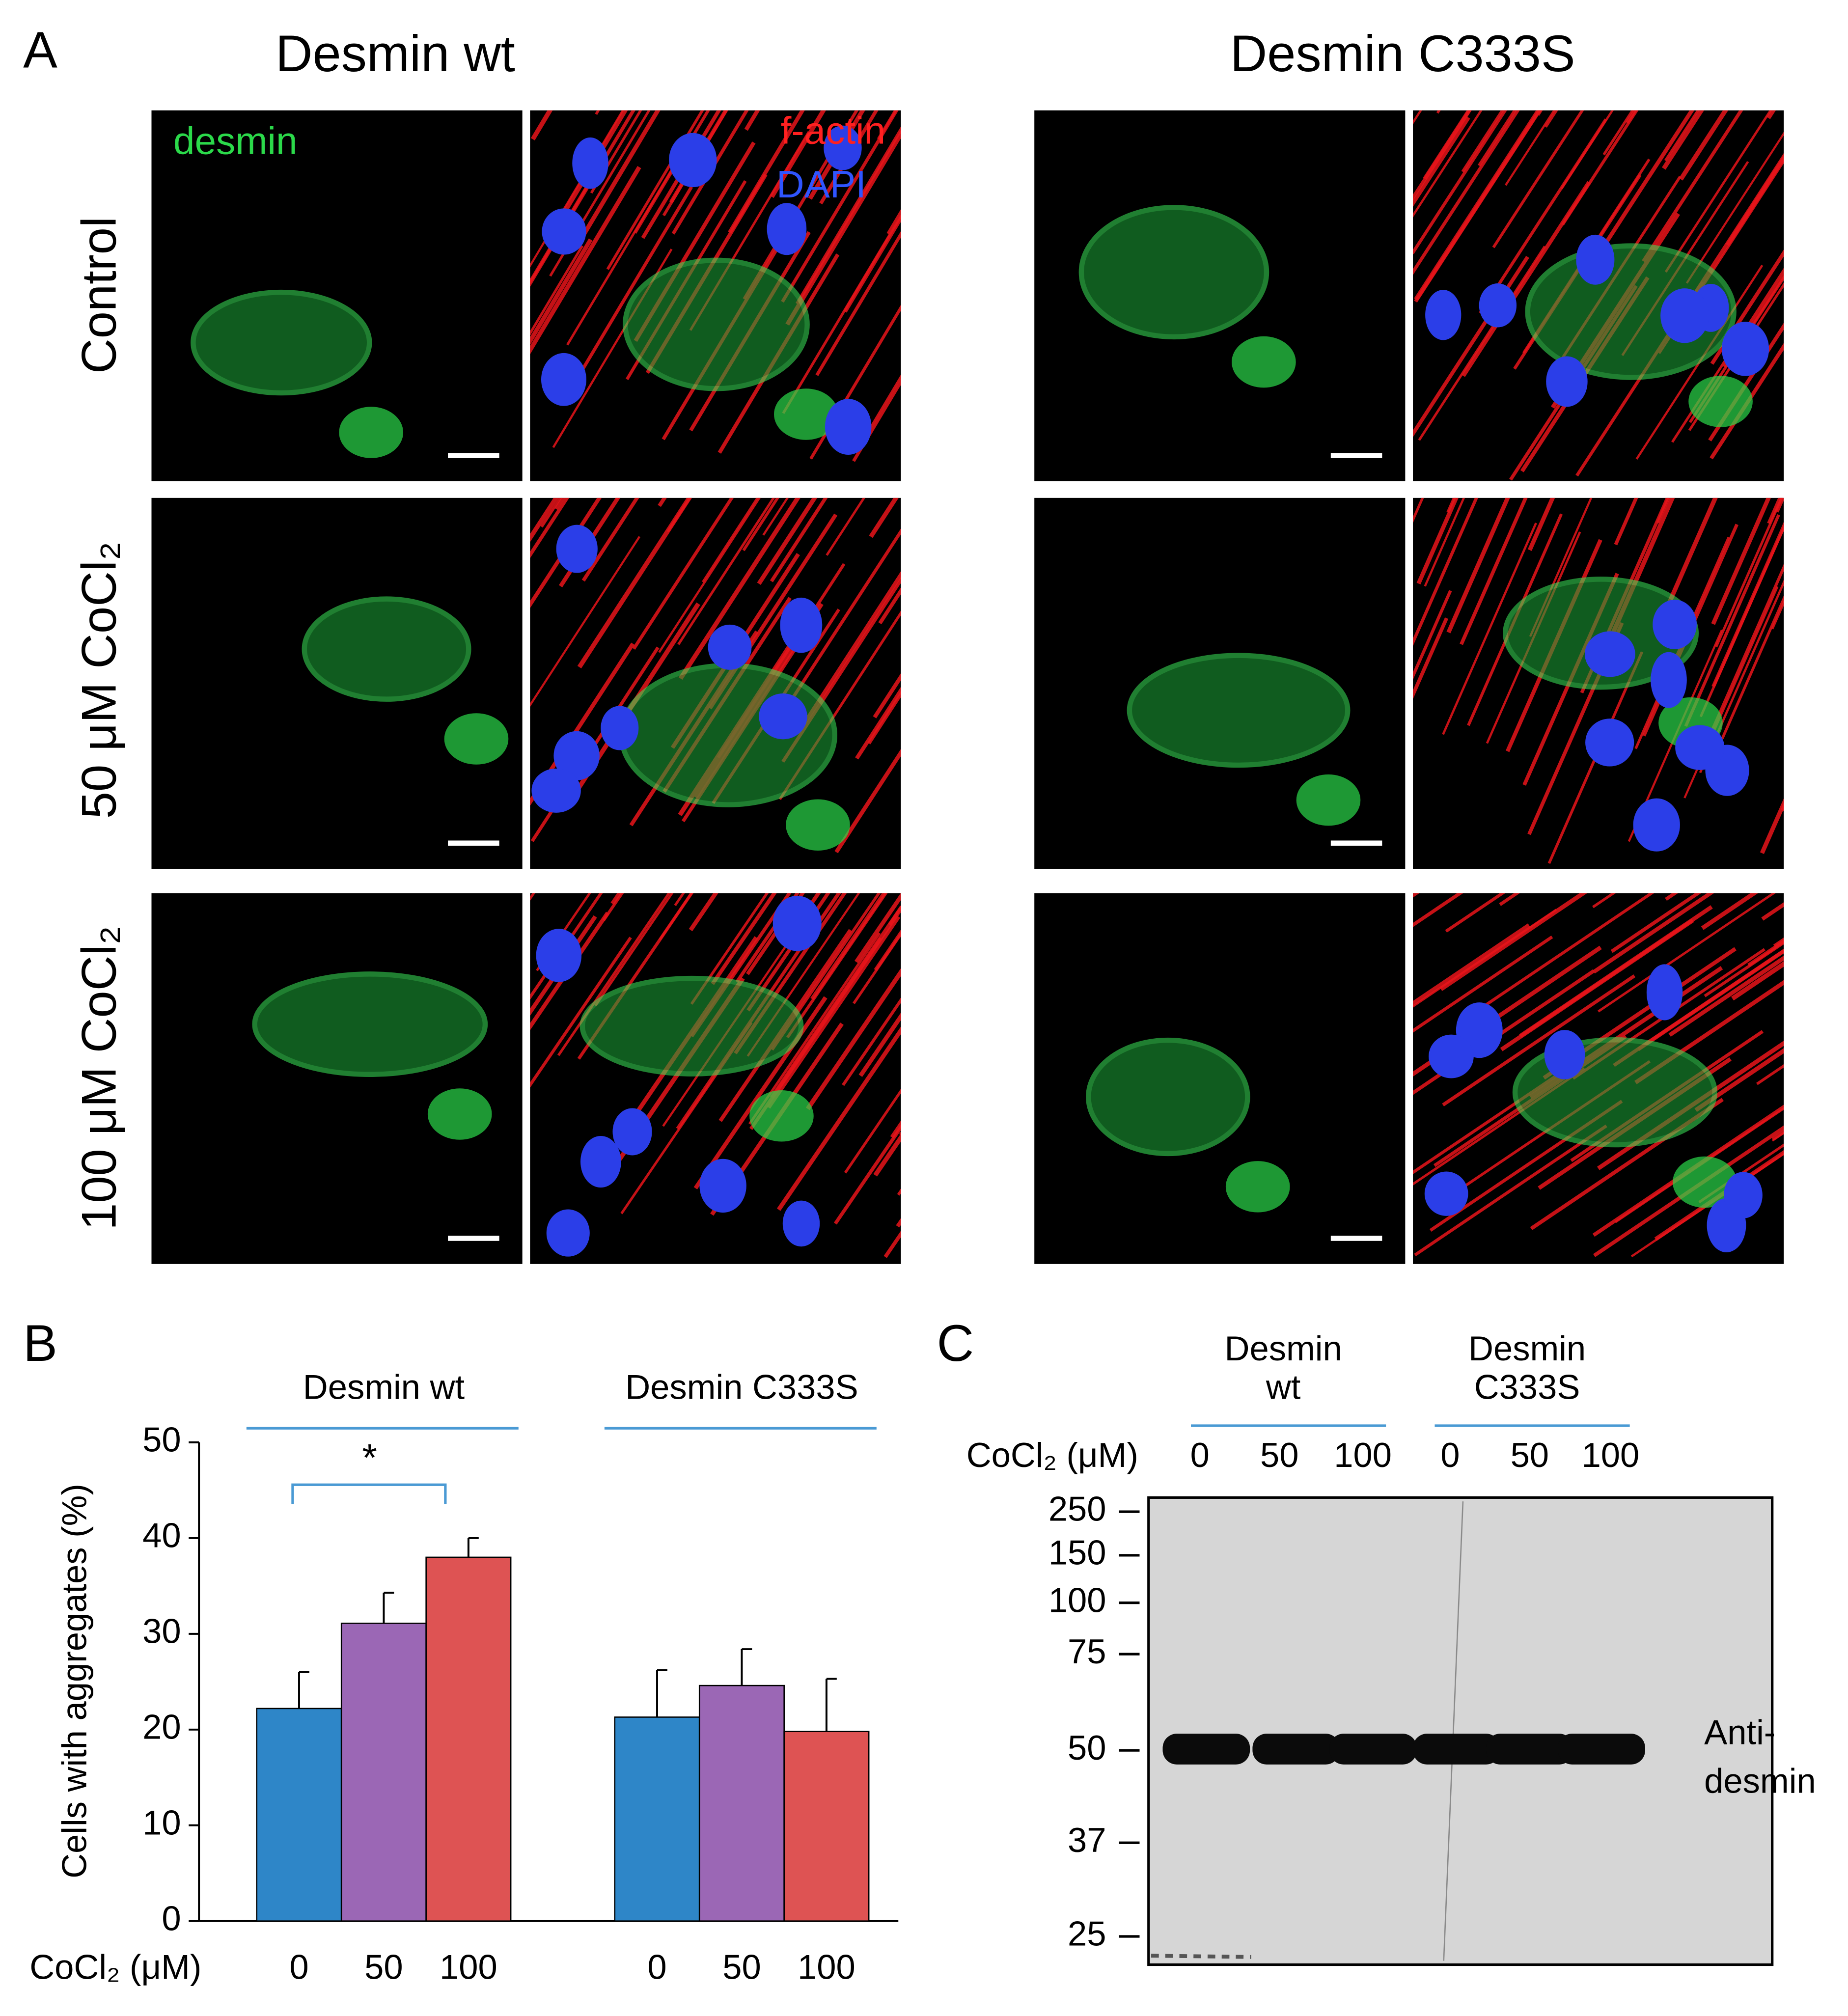  I want to click on panel-label: A, so click(40, 50).